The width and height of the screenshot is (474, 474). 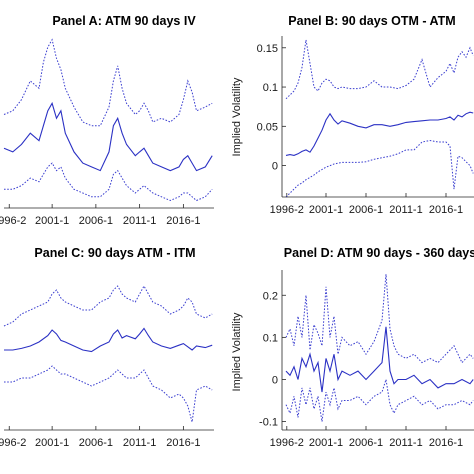 What do you see at coordinates (52, 443) in the screenshot?
I see `panel-c-x-tick-label: 2001-1` at bounding box center [52, 443].